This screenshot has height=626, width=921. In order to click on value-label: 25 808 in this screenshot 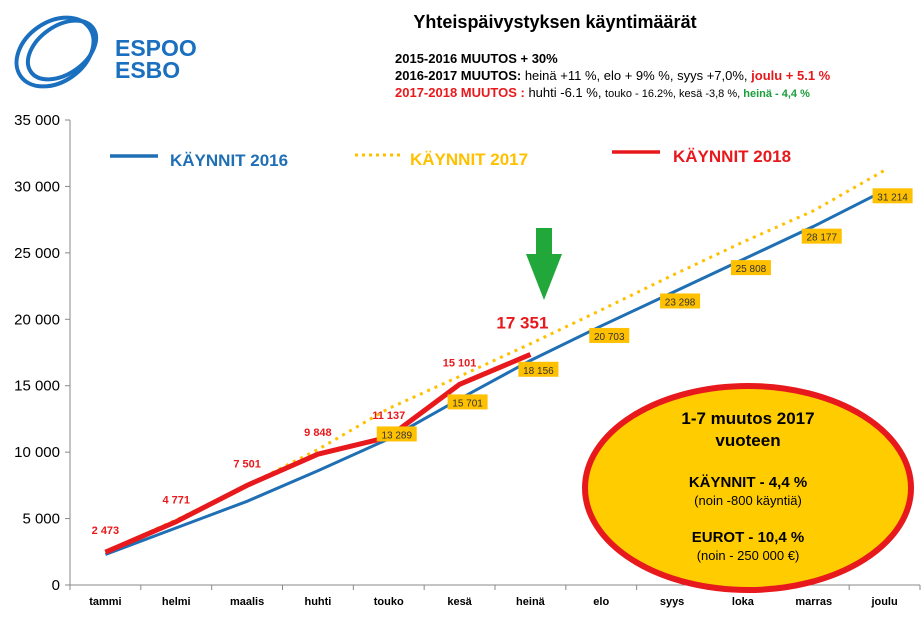, I will do `click(751, 269)`.